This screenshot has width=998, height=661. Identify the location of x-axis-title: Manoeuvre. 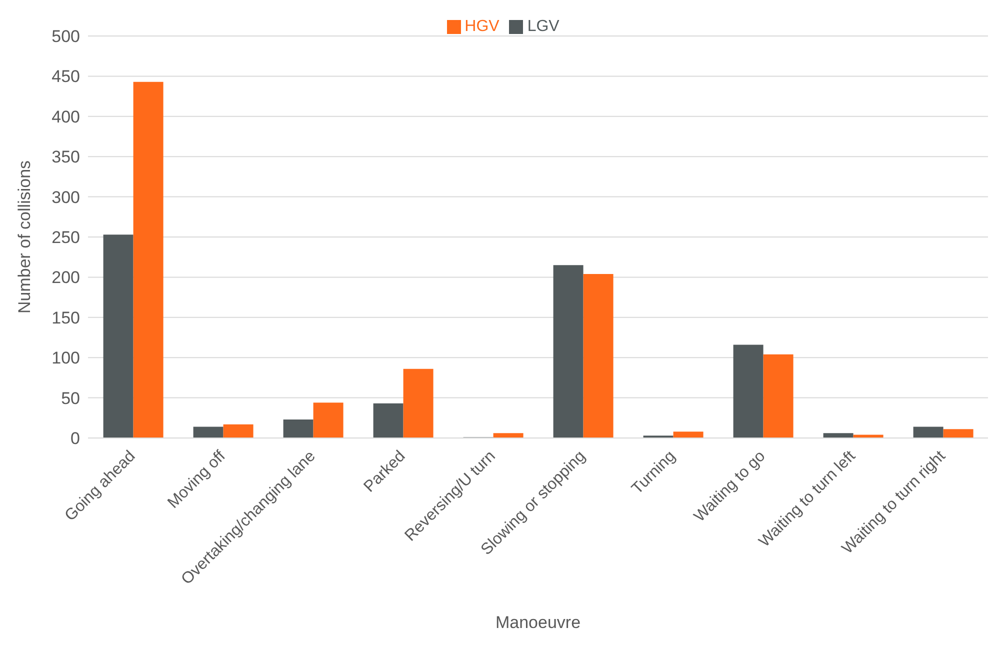
(538, 622).